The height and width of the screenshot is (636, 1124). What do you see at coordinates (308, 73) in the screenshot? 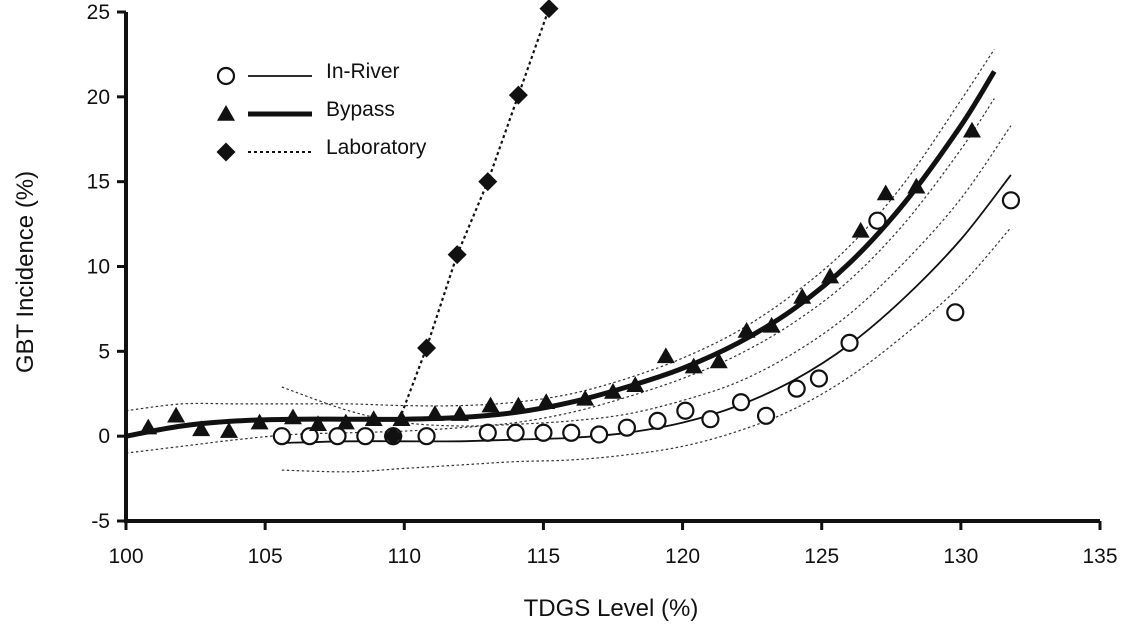
I see `legend-item-in-river: In-River` at bounding box center [308, 73].